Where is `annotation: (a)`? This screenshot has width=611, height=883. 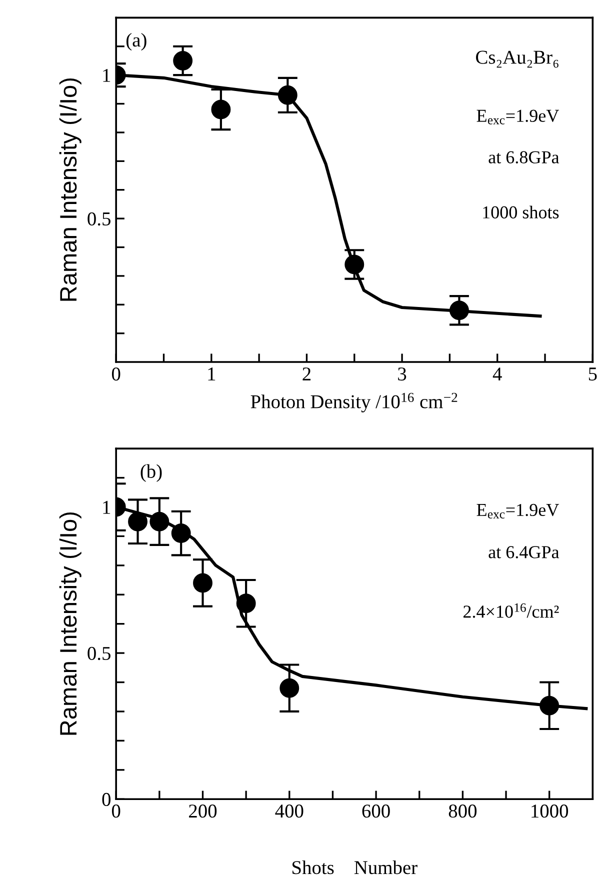
annotation: (a) is located at coordinates (136, 41).